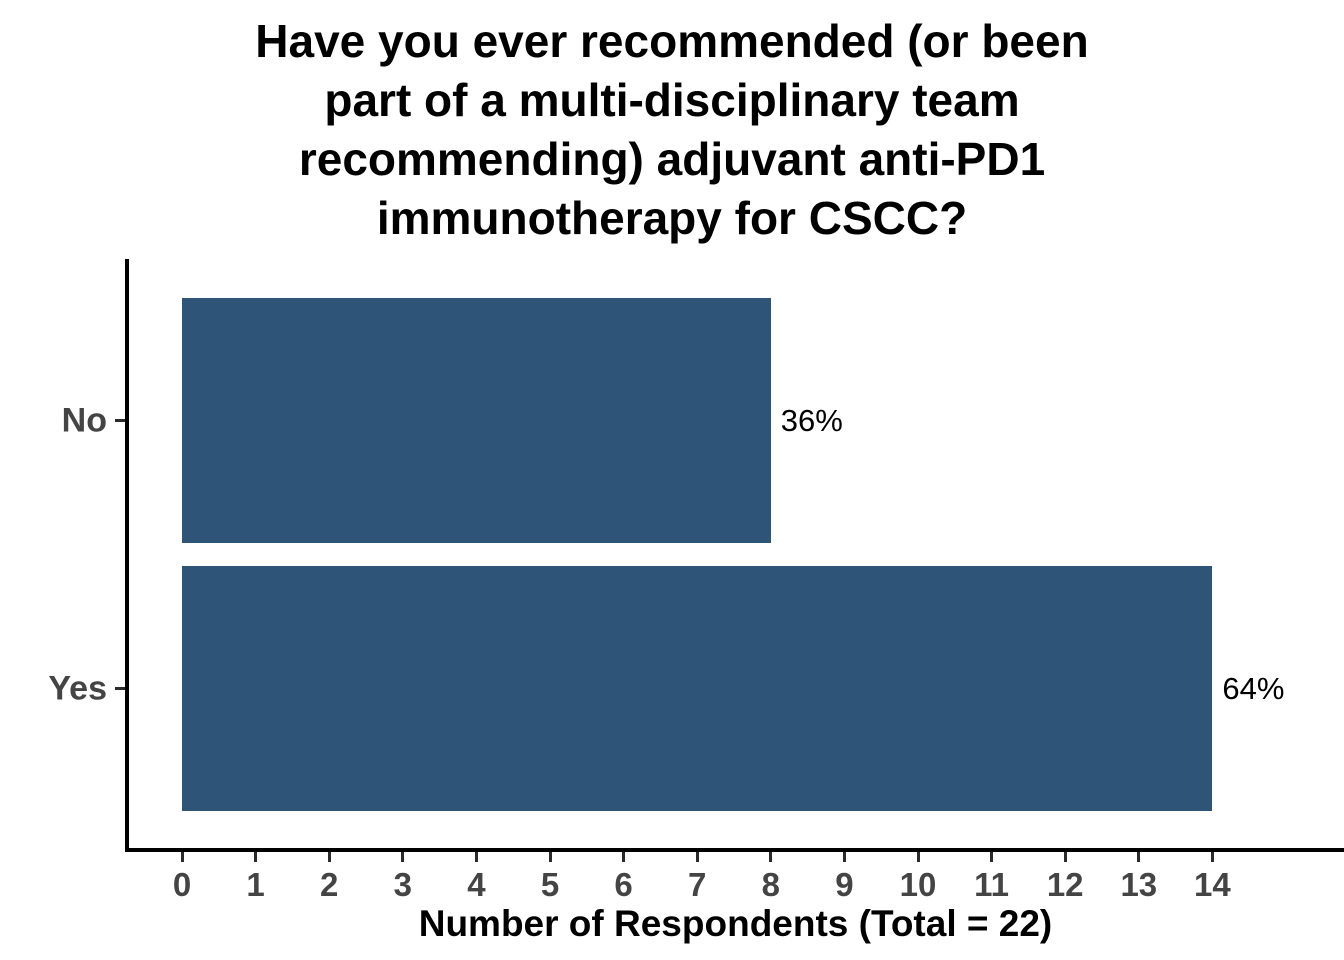  Describe the element at coordinates (550, 884) in the screenshot. I see `x-tick-label-5: 5` at that location.